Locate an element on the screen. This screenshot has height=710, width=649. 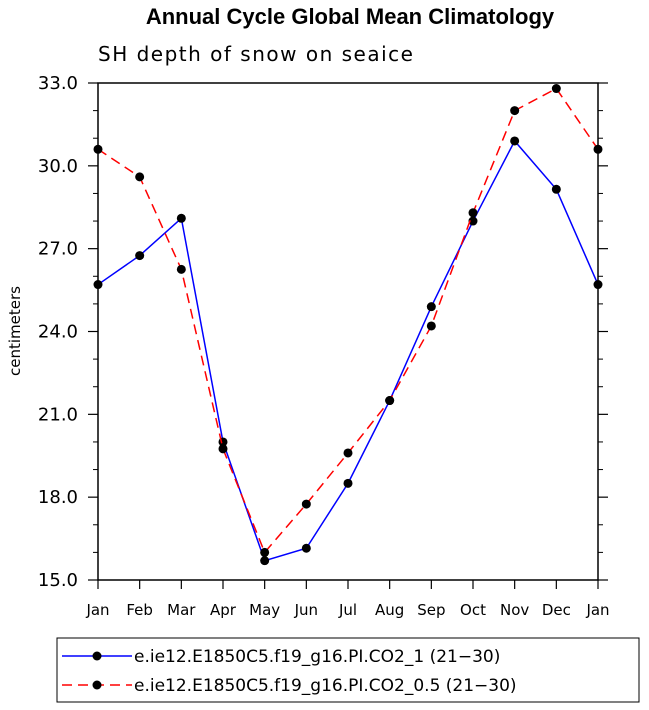
x-tick-label: Sep is located at coordinates (431, 610).